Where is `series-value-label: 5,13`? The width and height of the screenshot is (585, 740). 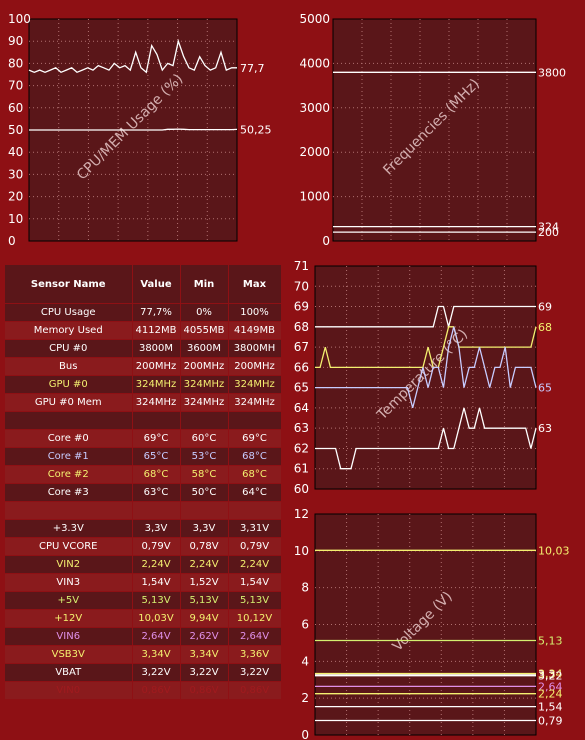 series-value-label: 5,13 is located at coordinates (550, 641).